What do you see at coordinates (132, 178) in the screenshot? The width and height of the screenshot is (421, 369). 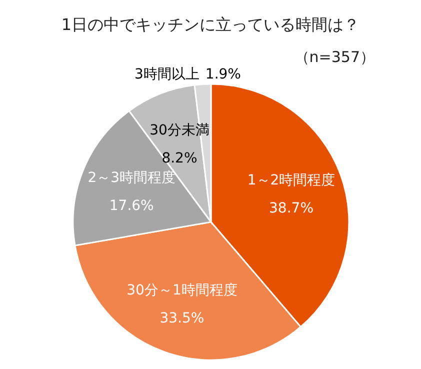 I see `slice-label: 2～3時間程度` at bounding box center [132, 178].